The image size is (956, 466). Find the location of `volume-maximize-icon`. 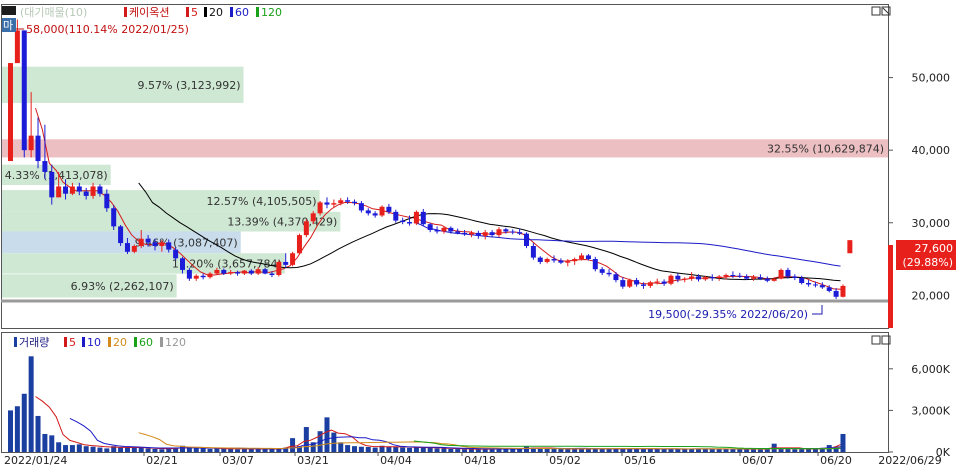

volume-maximize-icon is located at coordinates (876, 340).